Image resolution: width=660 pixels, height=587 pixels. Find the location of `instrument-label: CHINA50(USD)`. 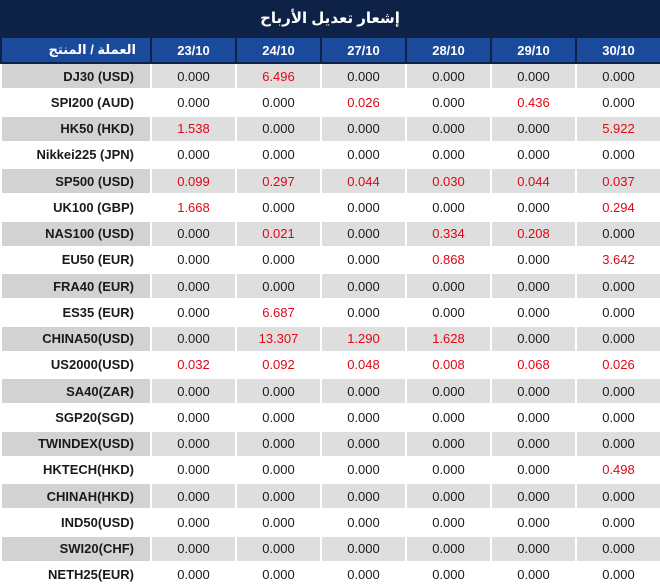

instrument-label: CHINA50(USD) is located at coordinates (76, 338).